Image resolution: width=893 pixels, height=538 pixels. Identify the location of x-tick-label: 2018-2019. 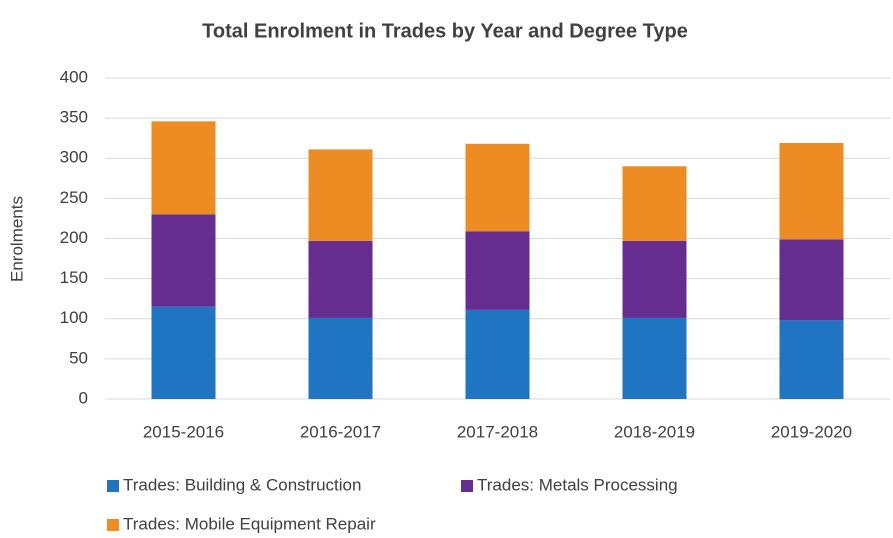
(654, 431).